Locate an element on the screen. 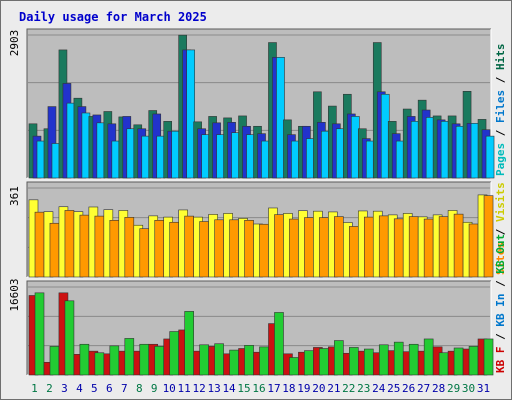 This screenshot has width=512, height=403. x-tick-label: 24 is located at coordinates (379, 388).